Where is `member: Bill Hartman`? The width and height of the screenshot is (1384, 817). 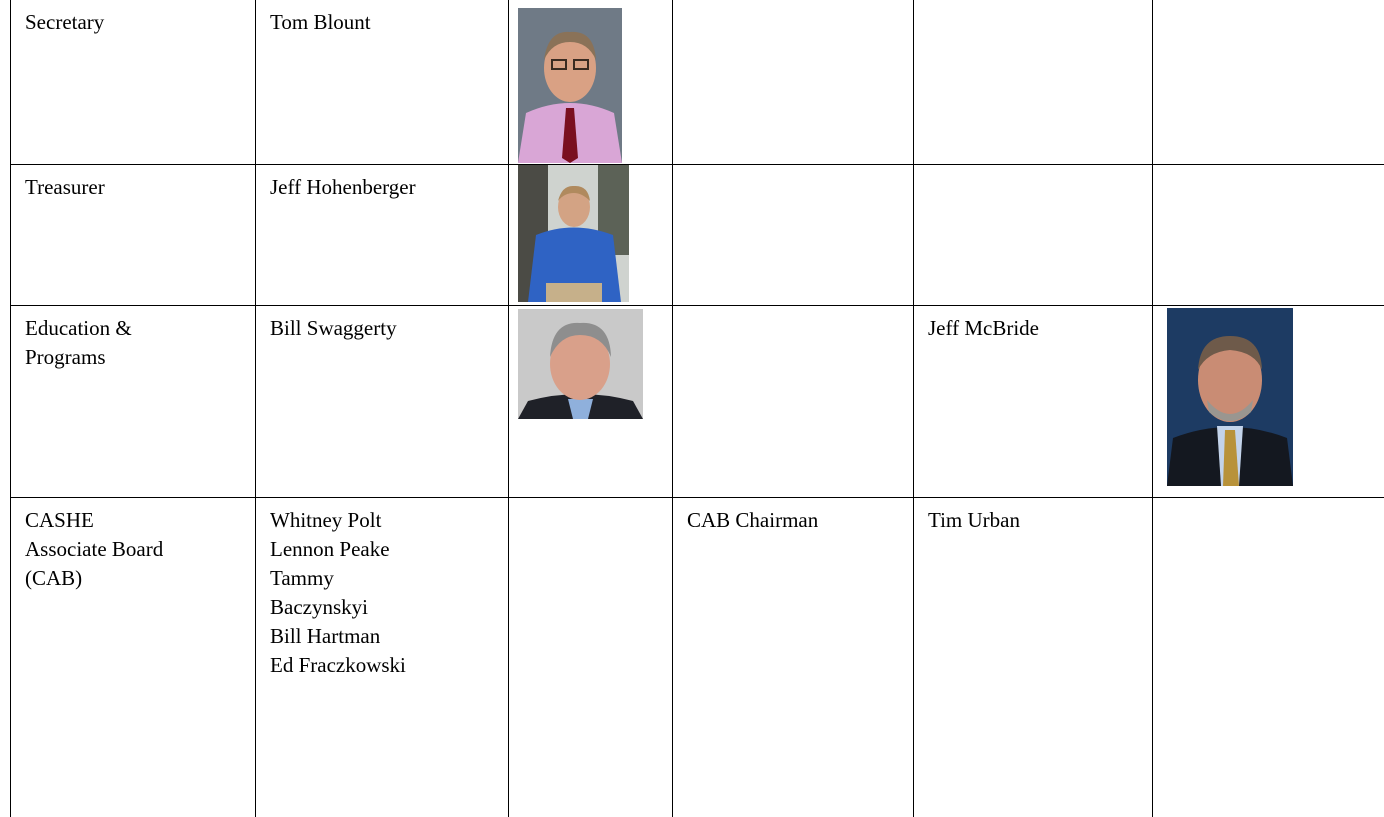
member: Bill Hartman is located at coordinates (325, 636).